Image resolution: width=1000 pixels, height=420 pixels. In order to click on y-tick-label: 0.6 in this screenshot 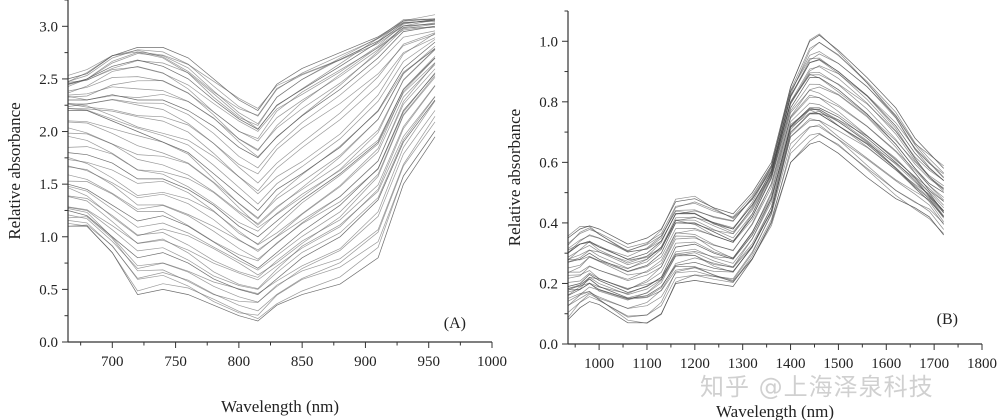, I will do `click(548, 163)`.